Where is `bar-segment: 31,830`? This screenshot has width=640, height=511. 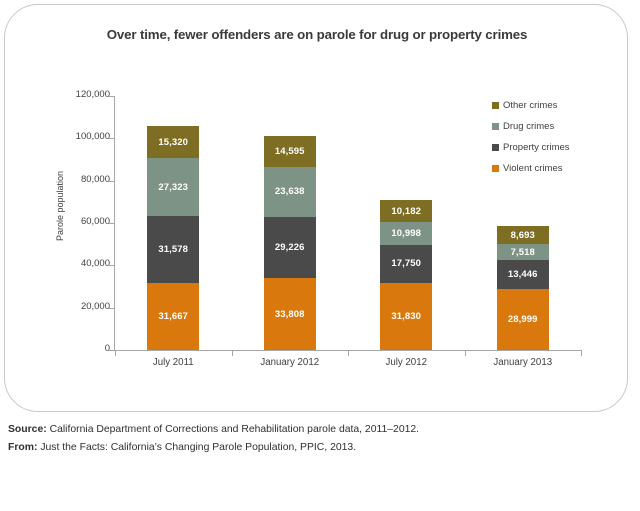 bar-segment: 31,830 is located at coordinates (406, 316).